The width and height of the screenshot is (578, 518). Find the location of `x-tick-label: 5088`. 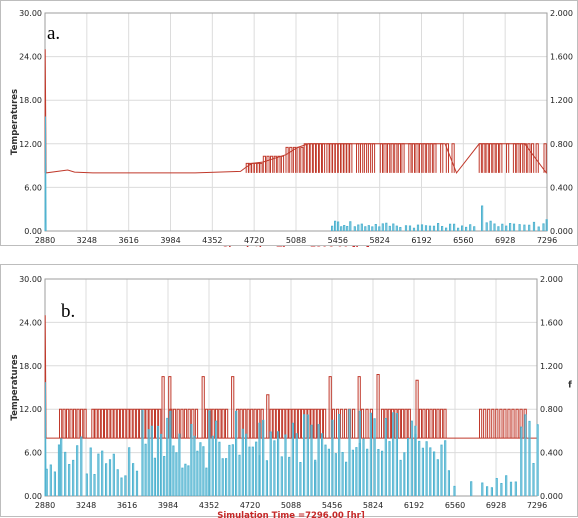

x-tick-label: 5088 is located at coordinates (296, 240).